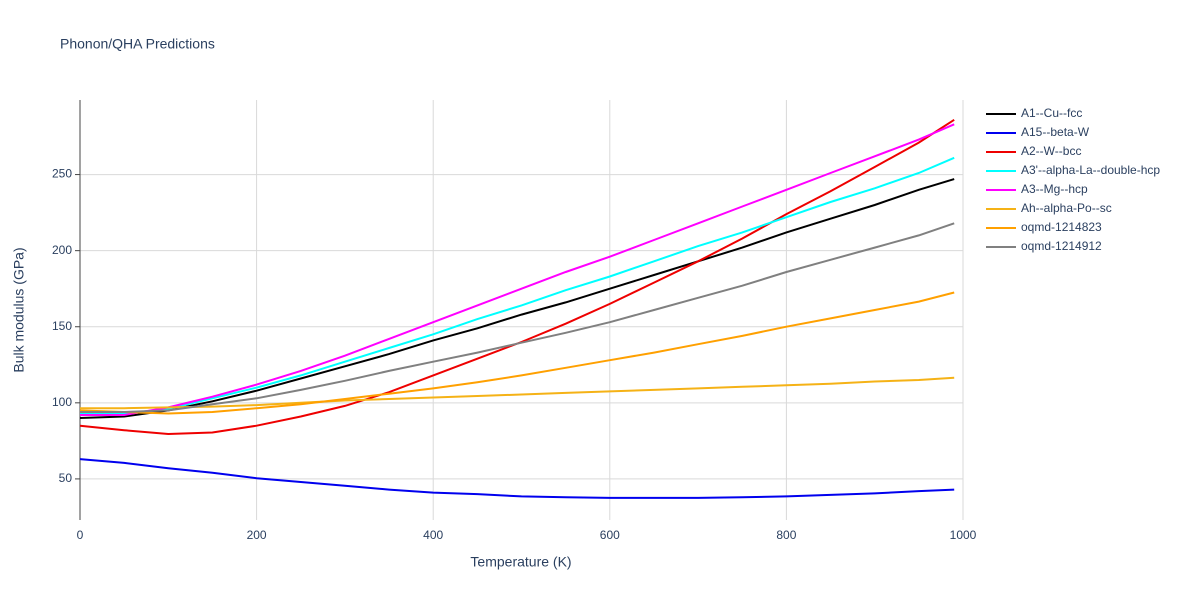  Describe the element at coordinates (1066, 208) in the screenshot. I see `legend-label: Ah--alpha-Po--sc` at that location.